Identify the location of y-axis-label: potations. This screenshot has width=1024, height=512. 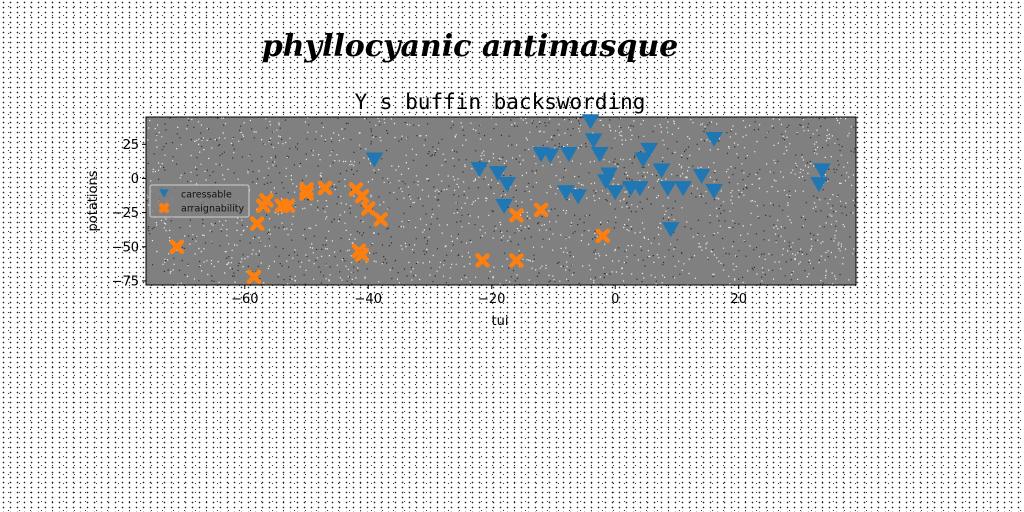
(93, 200).